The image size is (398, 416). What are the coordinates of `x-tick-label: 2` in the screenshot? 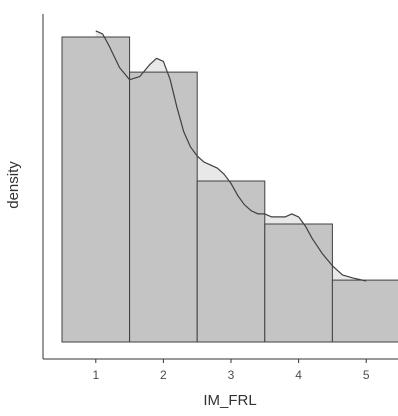 It's located at (163, 375).